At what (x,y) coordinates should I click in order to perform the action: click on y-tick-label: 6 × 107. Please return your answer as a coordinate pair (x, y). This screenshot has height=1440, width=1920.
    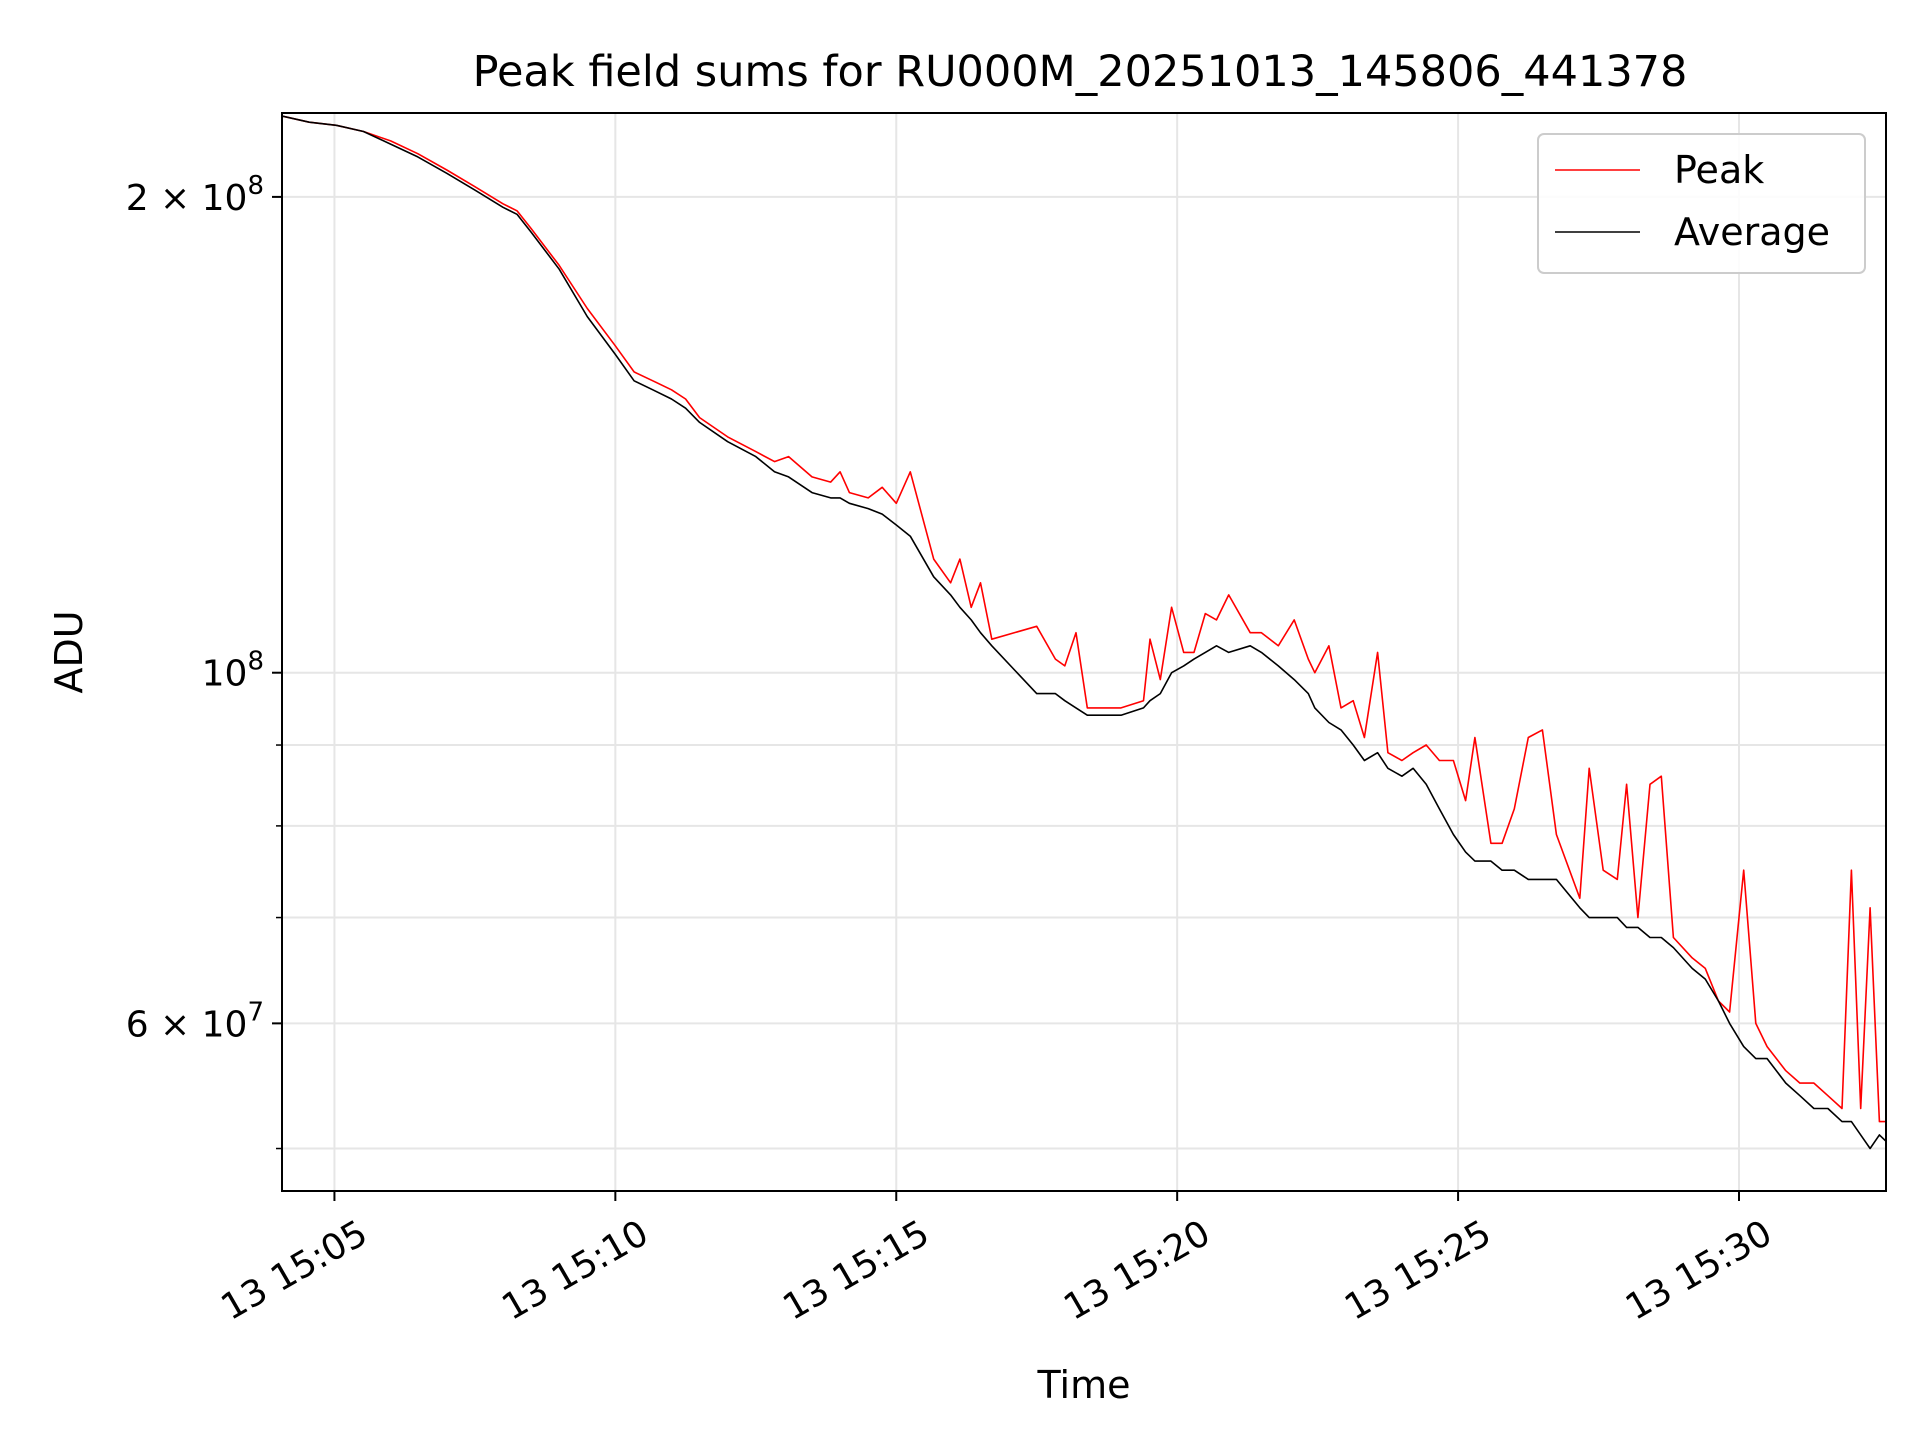
    Looking at the image, I should click on (195, 1021).